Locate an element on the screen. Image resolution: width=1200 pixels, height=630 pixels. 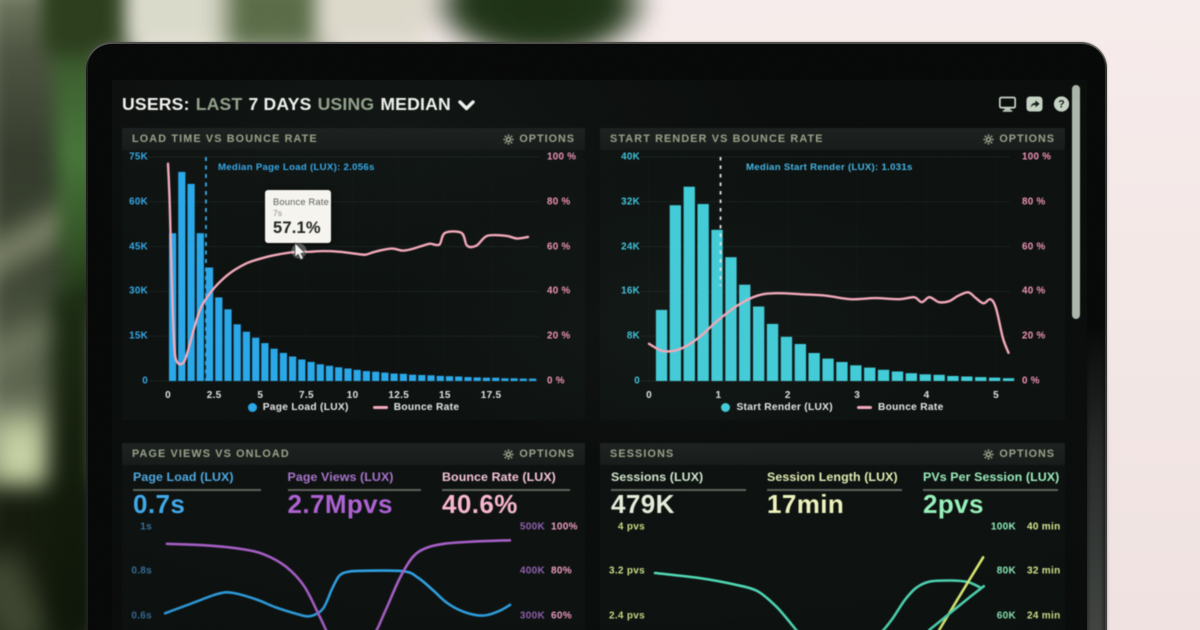
bezel-reflection is located at coordinates (1095, 476).